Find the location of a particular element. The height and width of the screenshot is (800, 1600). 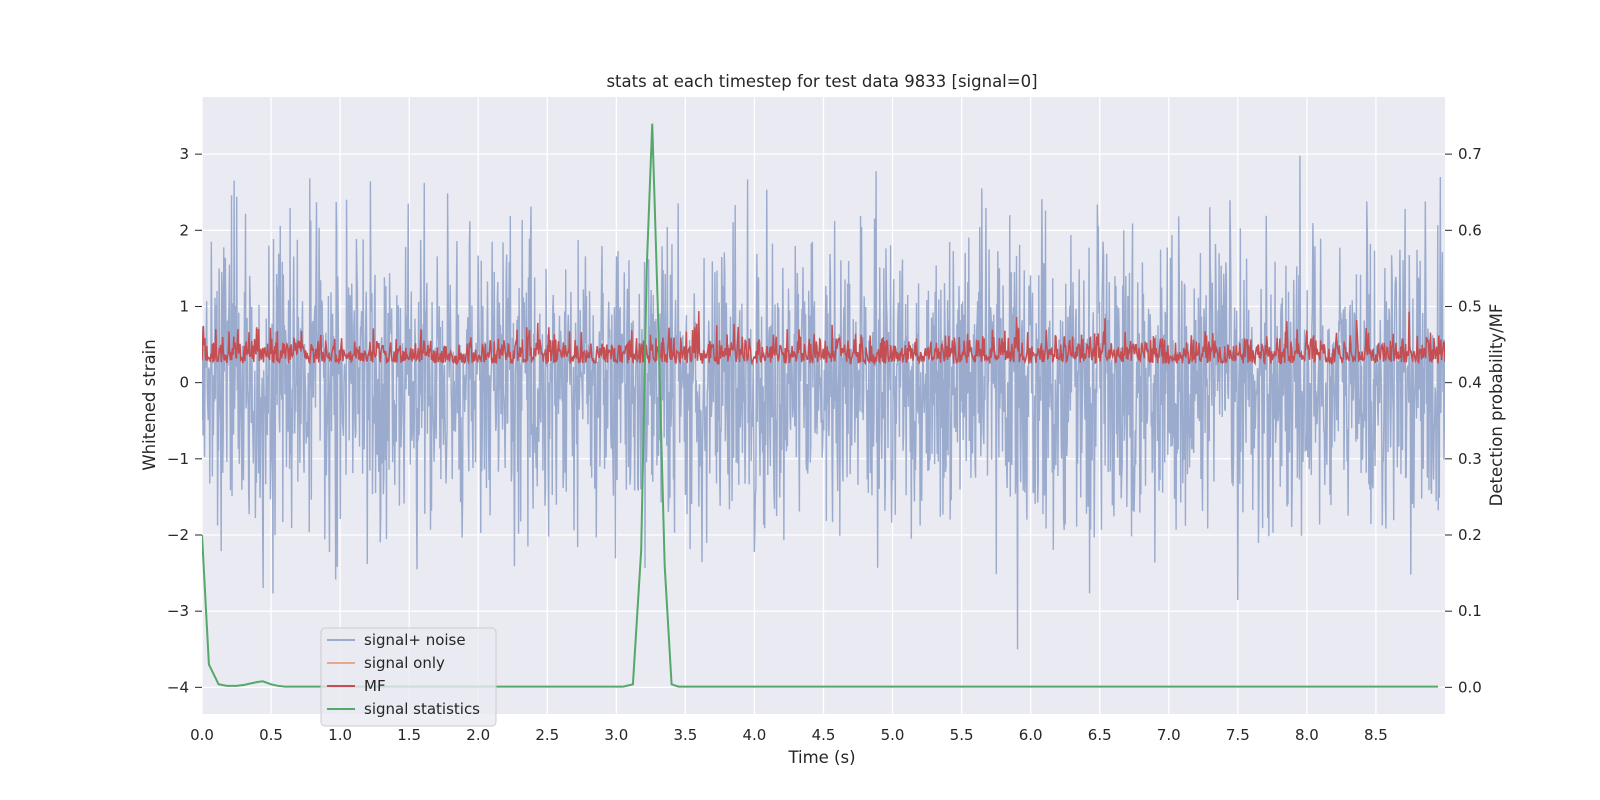

x-tick-label: 6.5 is located at coordinates (1100, 735).